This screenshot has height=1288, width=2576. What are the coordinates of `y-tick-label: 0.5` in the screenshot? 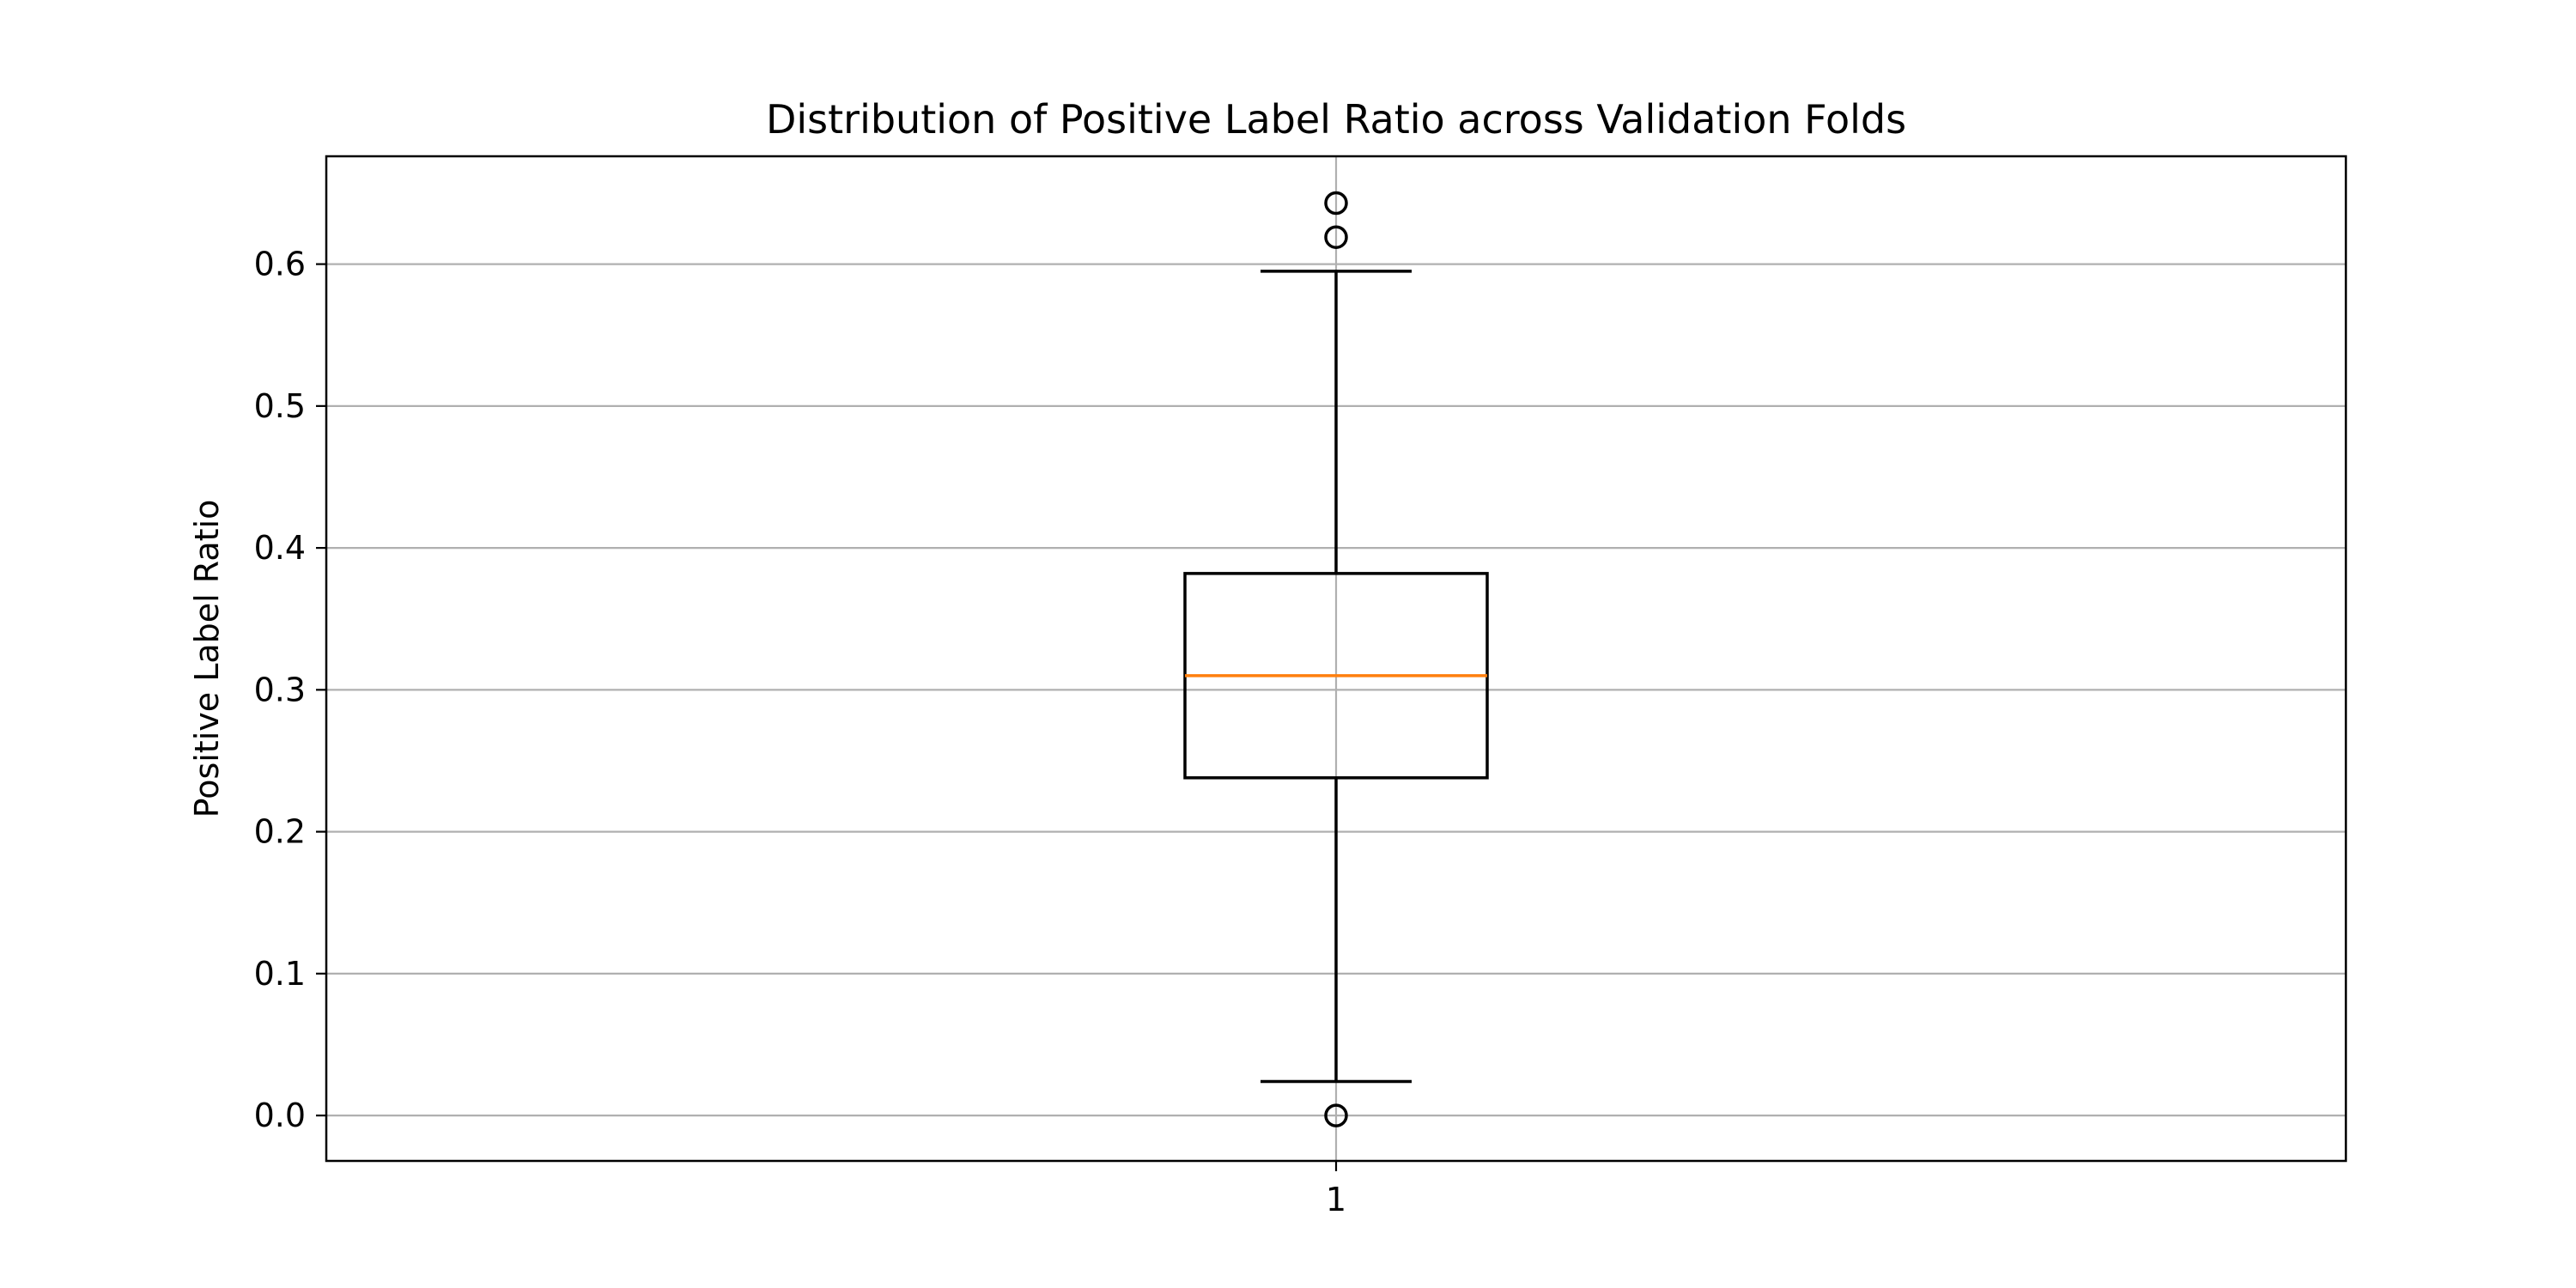 It's located at (280, 406).